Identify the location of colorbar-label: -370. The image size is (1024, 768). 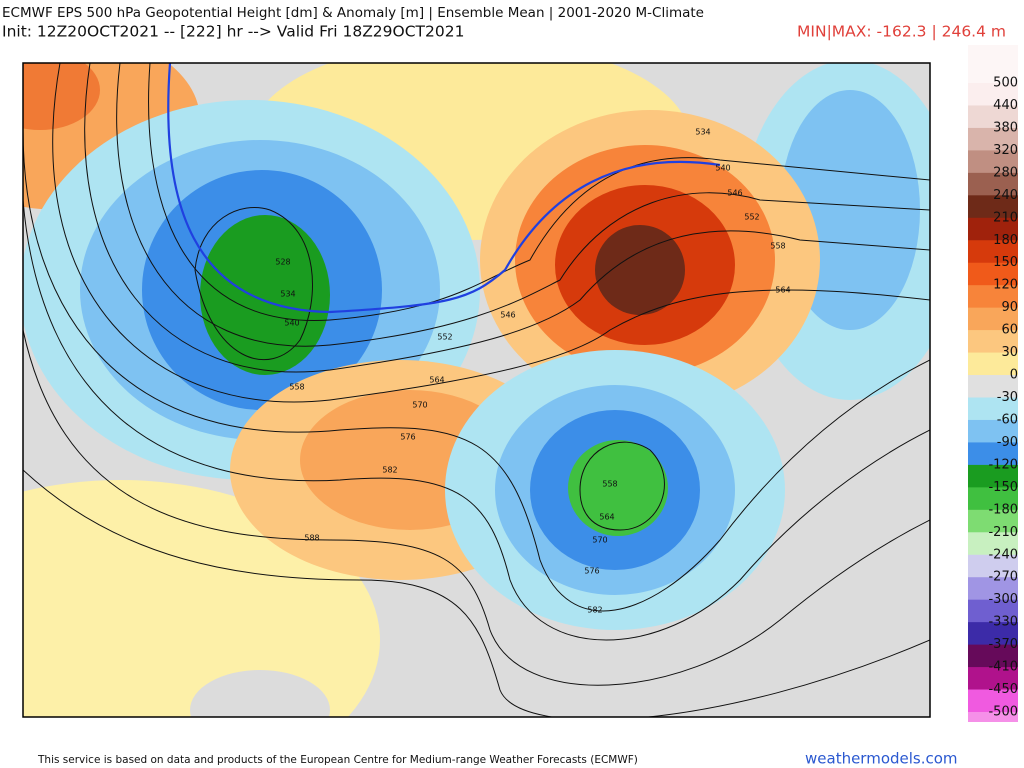
(1003, 644).